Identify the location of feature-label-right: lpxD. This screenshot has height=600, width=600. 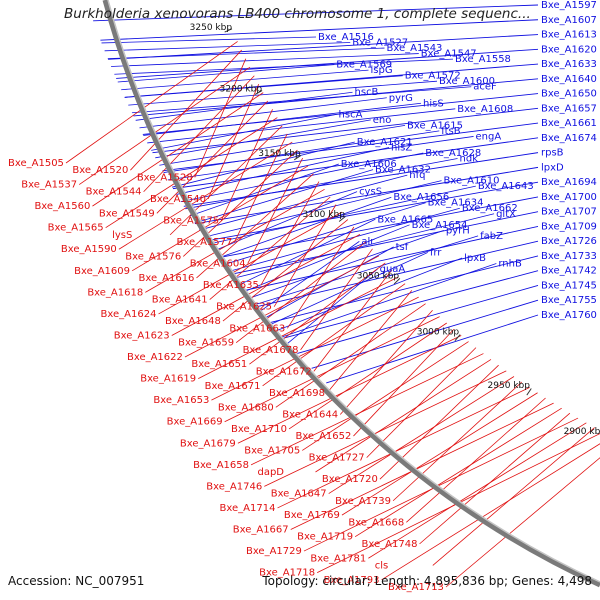
(552, 167).